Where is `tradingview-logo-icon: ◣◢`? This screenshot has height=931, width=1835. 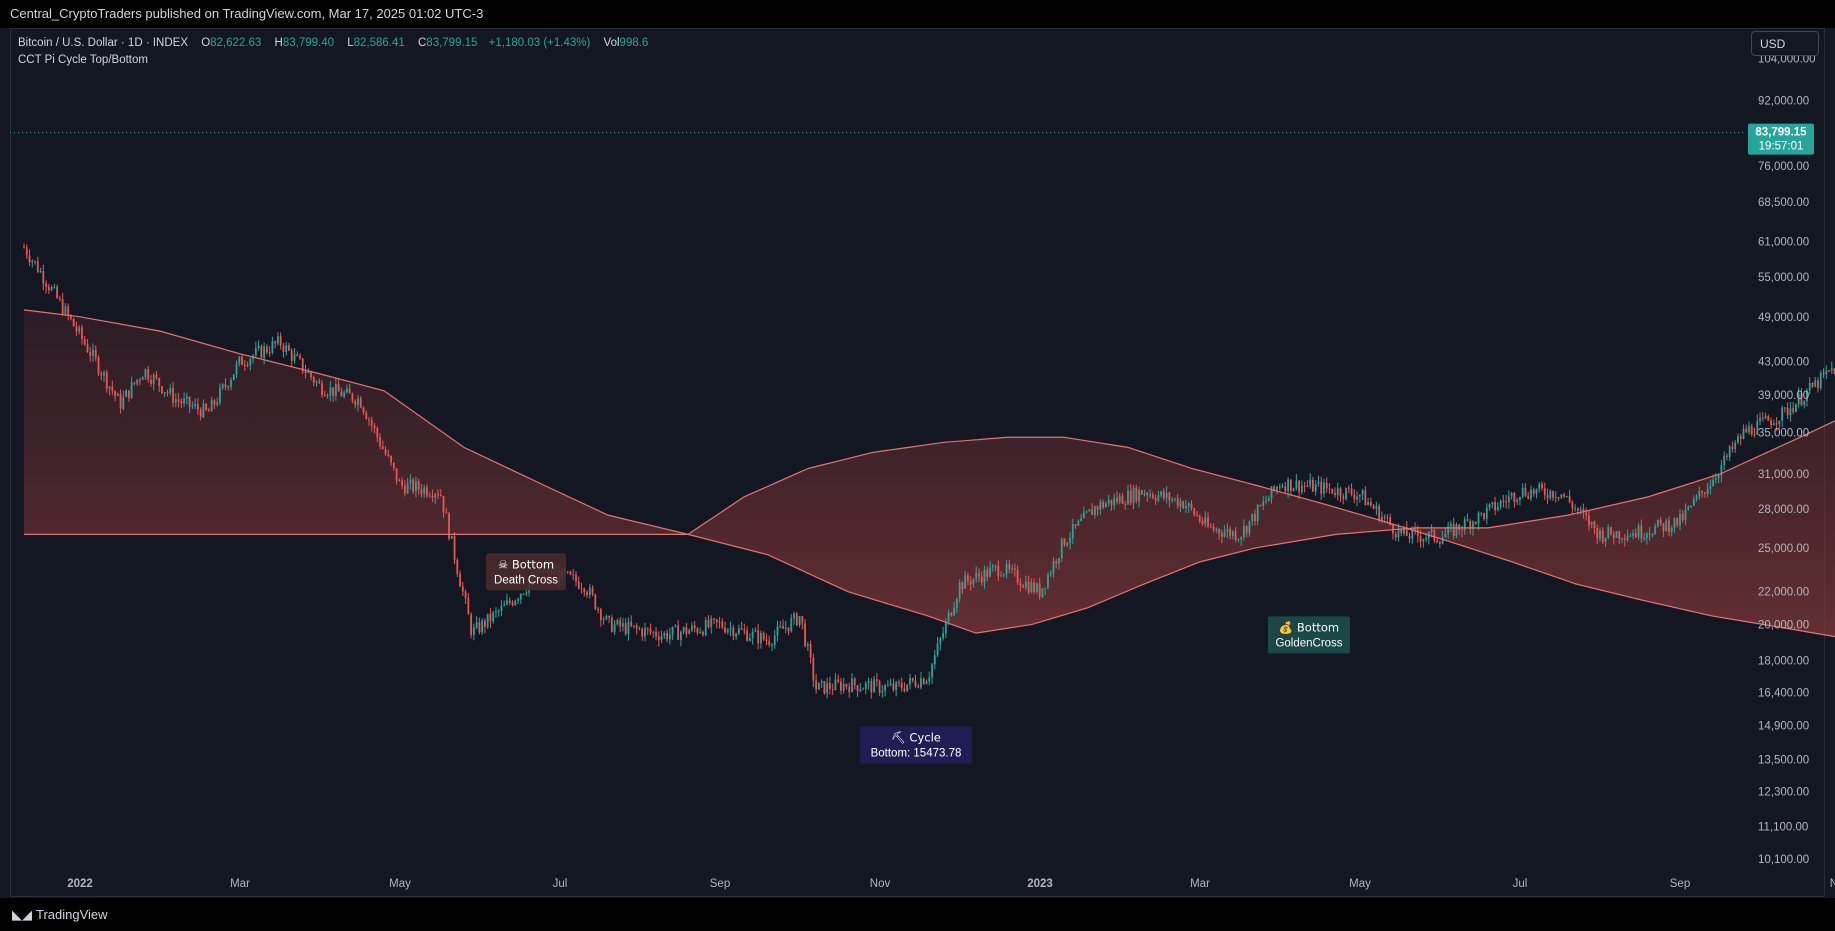 tradingview-logo-icon: ◣◢ is located at coordinates (22, 914).